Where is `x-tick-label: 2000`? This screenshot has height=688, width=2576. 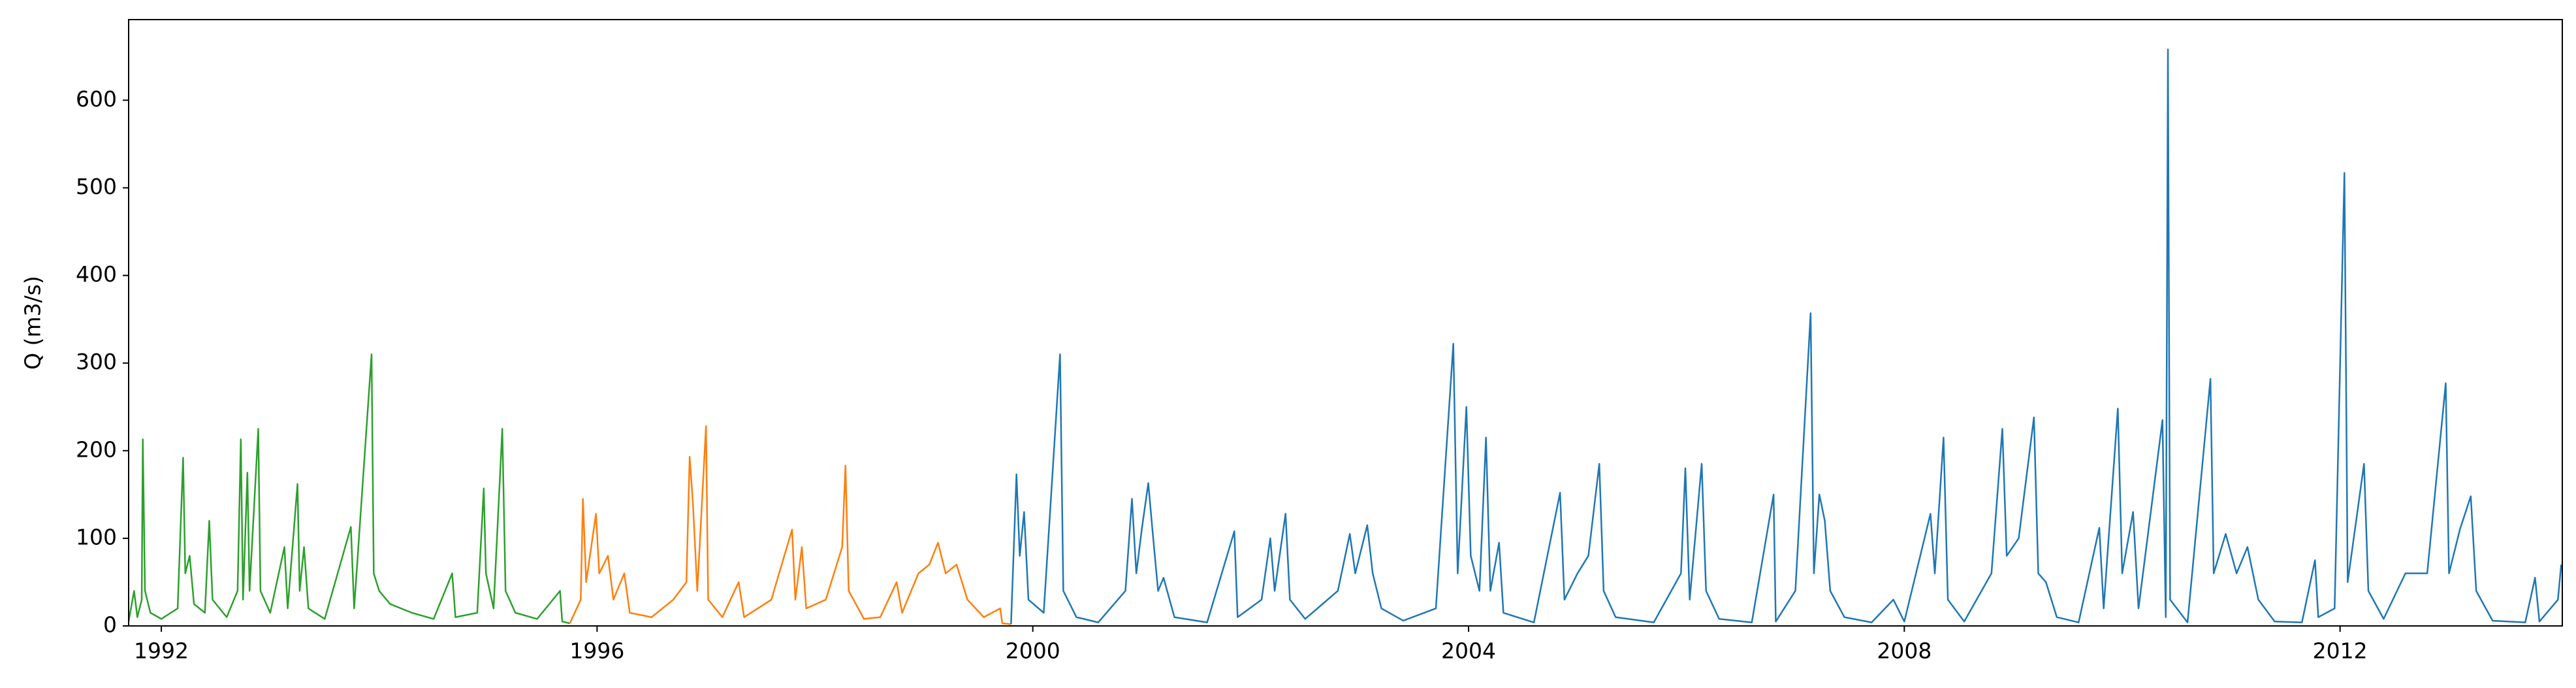
x-tick-label: 2000 is located at coordinates (1033, 651).